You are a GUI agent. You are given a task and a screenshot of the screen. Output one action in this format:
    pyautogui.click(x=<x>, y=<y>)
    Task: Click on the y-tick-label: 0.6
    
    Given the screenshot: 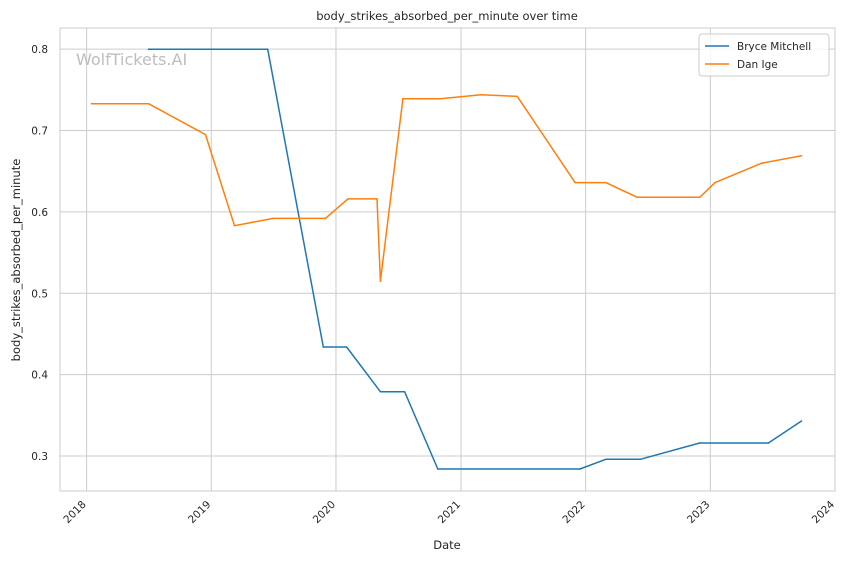 What is the action you would take?
    pyautogui.click(x=39, y=213)
    